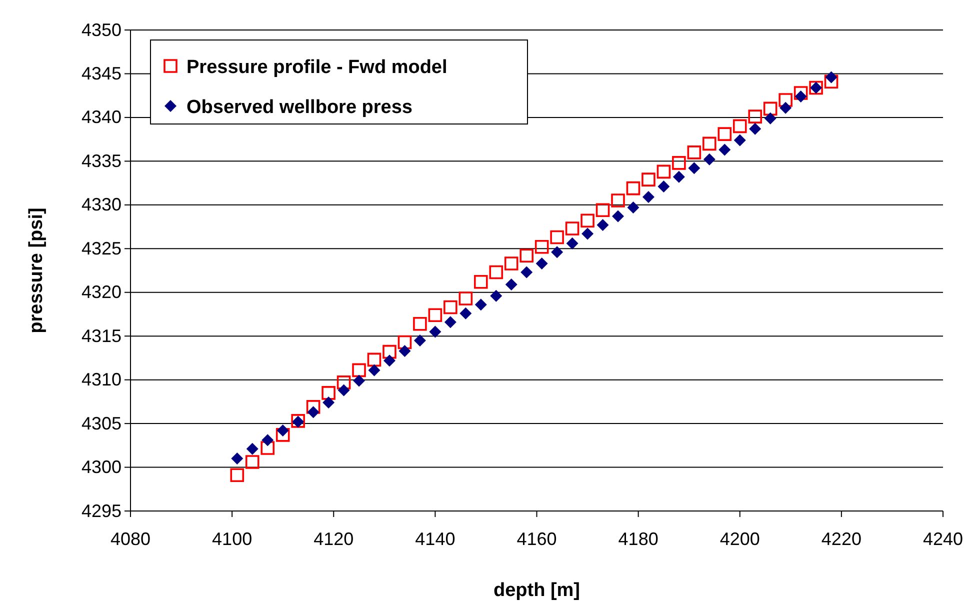  I want to click on x-tick-label: 4180, so click(638, 539).